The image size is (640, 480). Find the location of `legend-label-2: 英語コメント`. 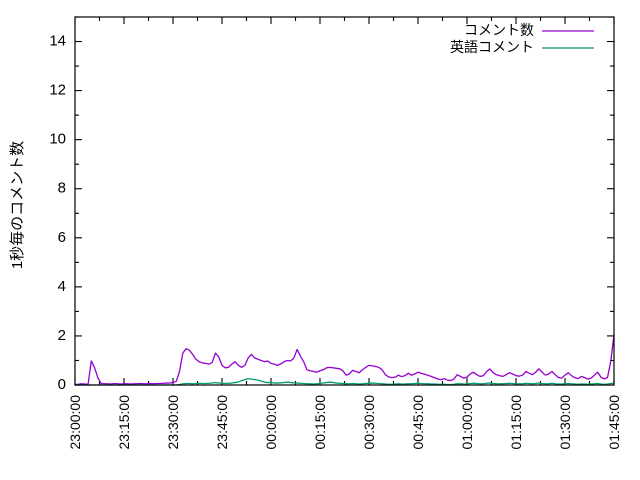

legend-label-2: 英語コメント is located at coordinates (492, 47).